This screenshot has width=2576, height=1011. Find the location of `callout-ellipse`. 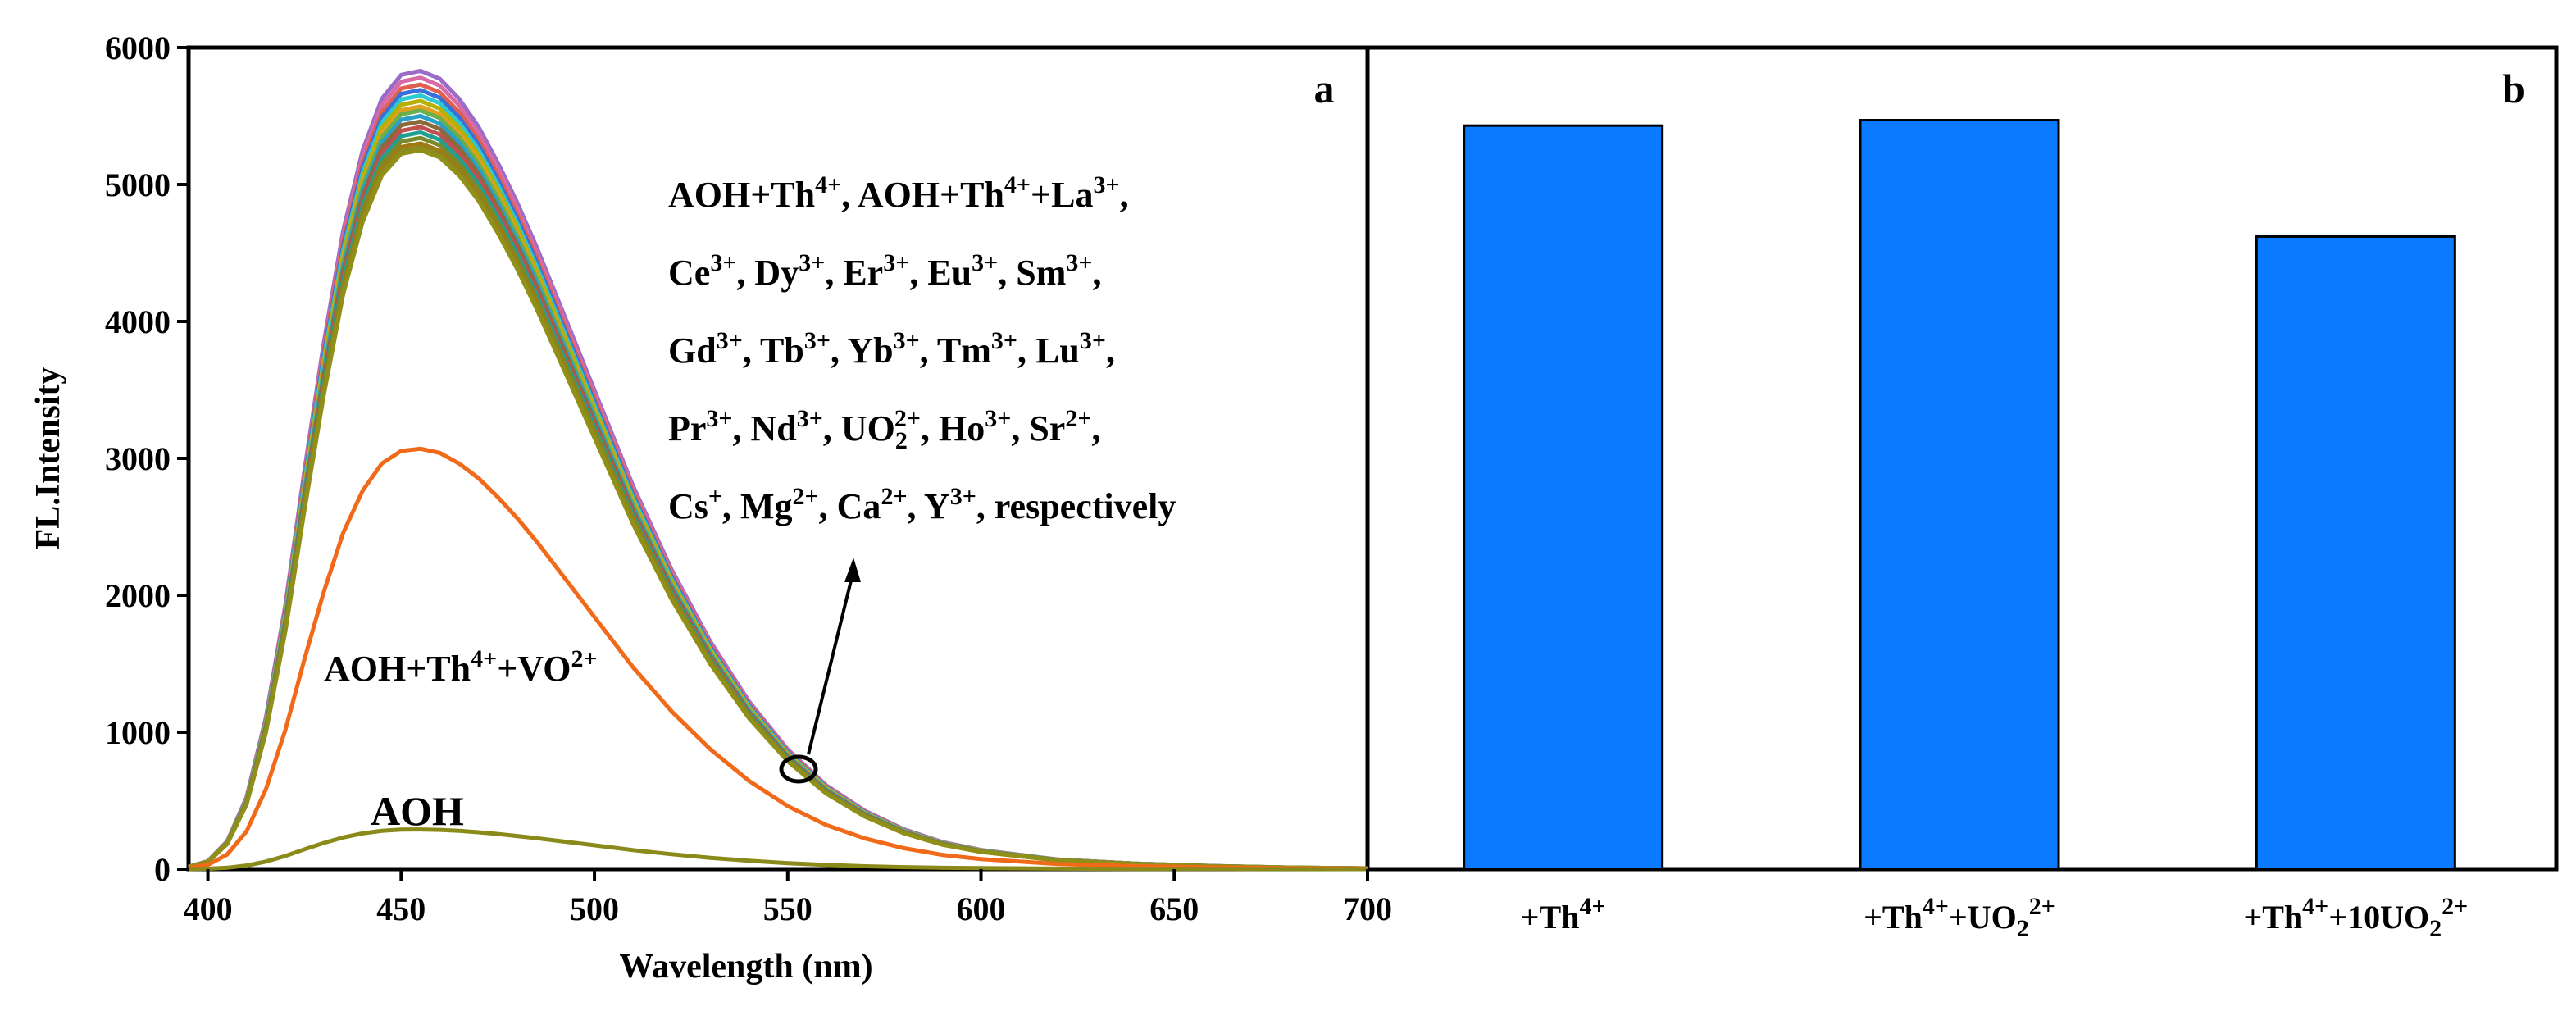

callout-ellipse is located at coordinates (799, 769).